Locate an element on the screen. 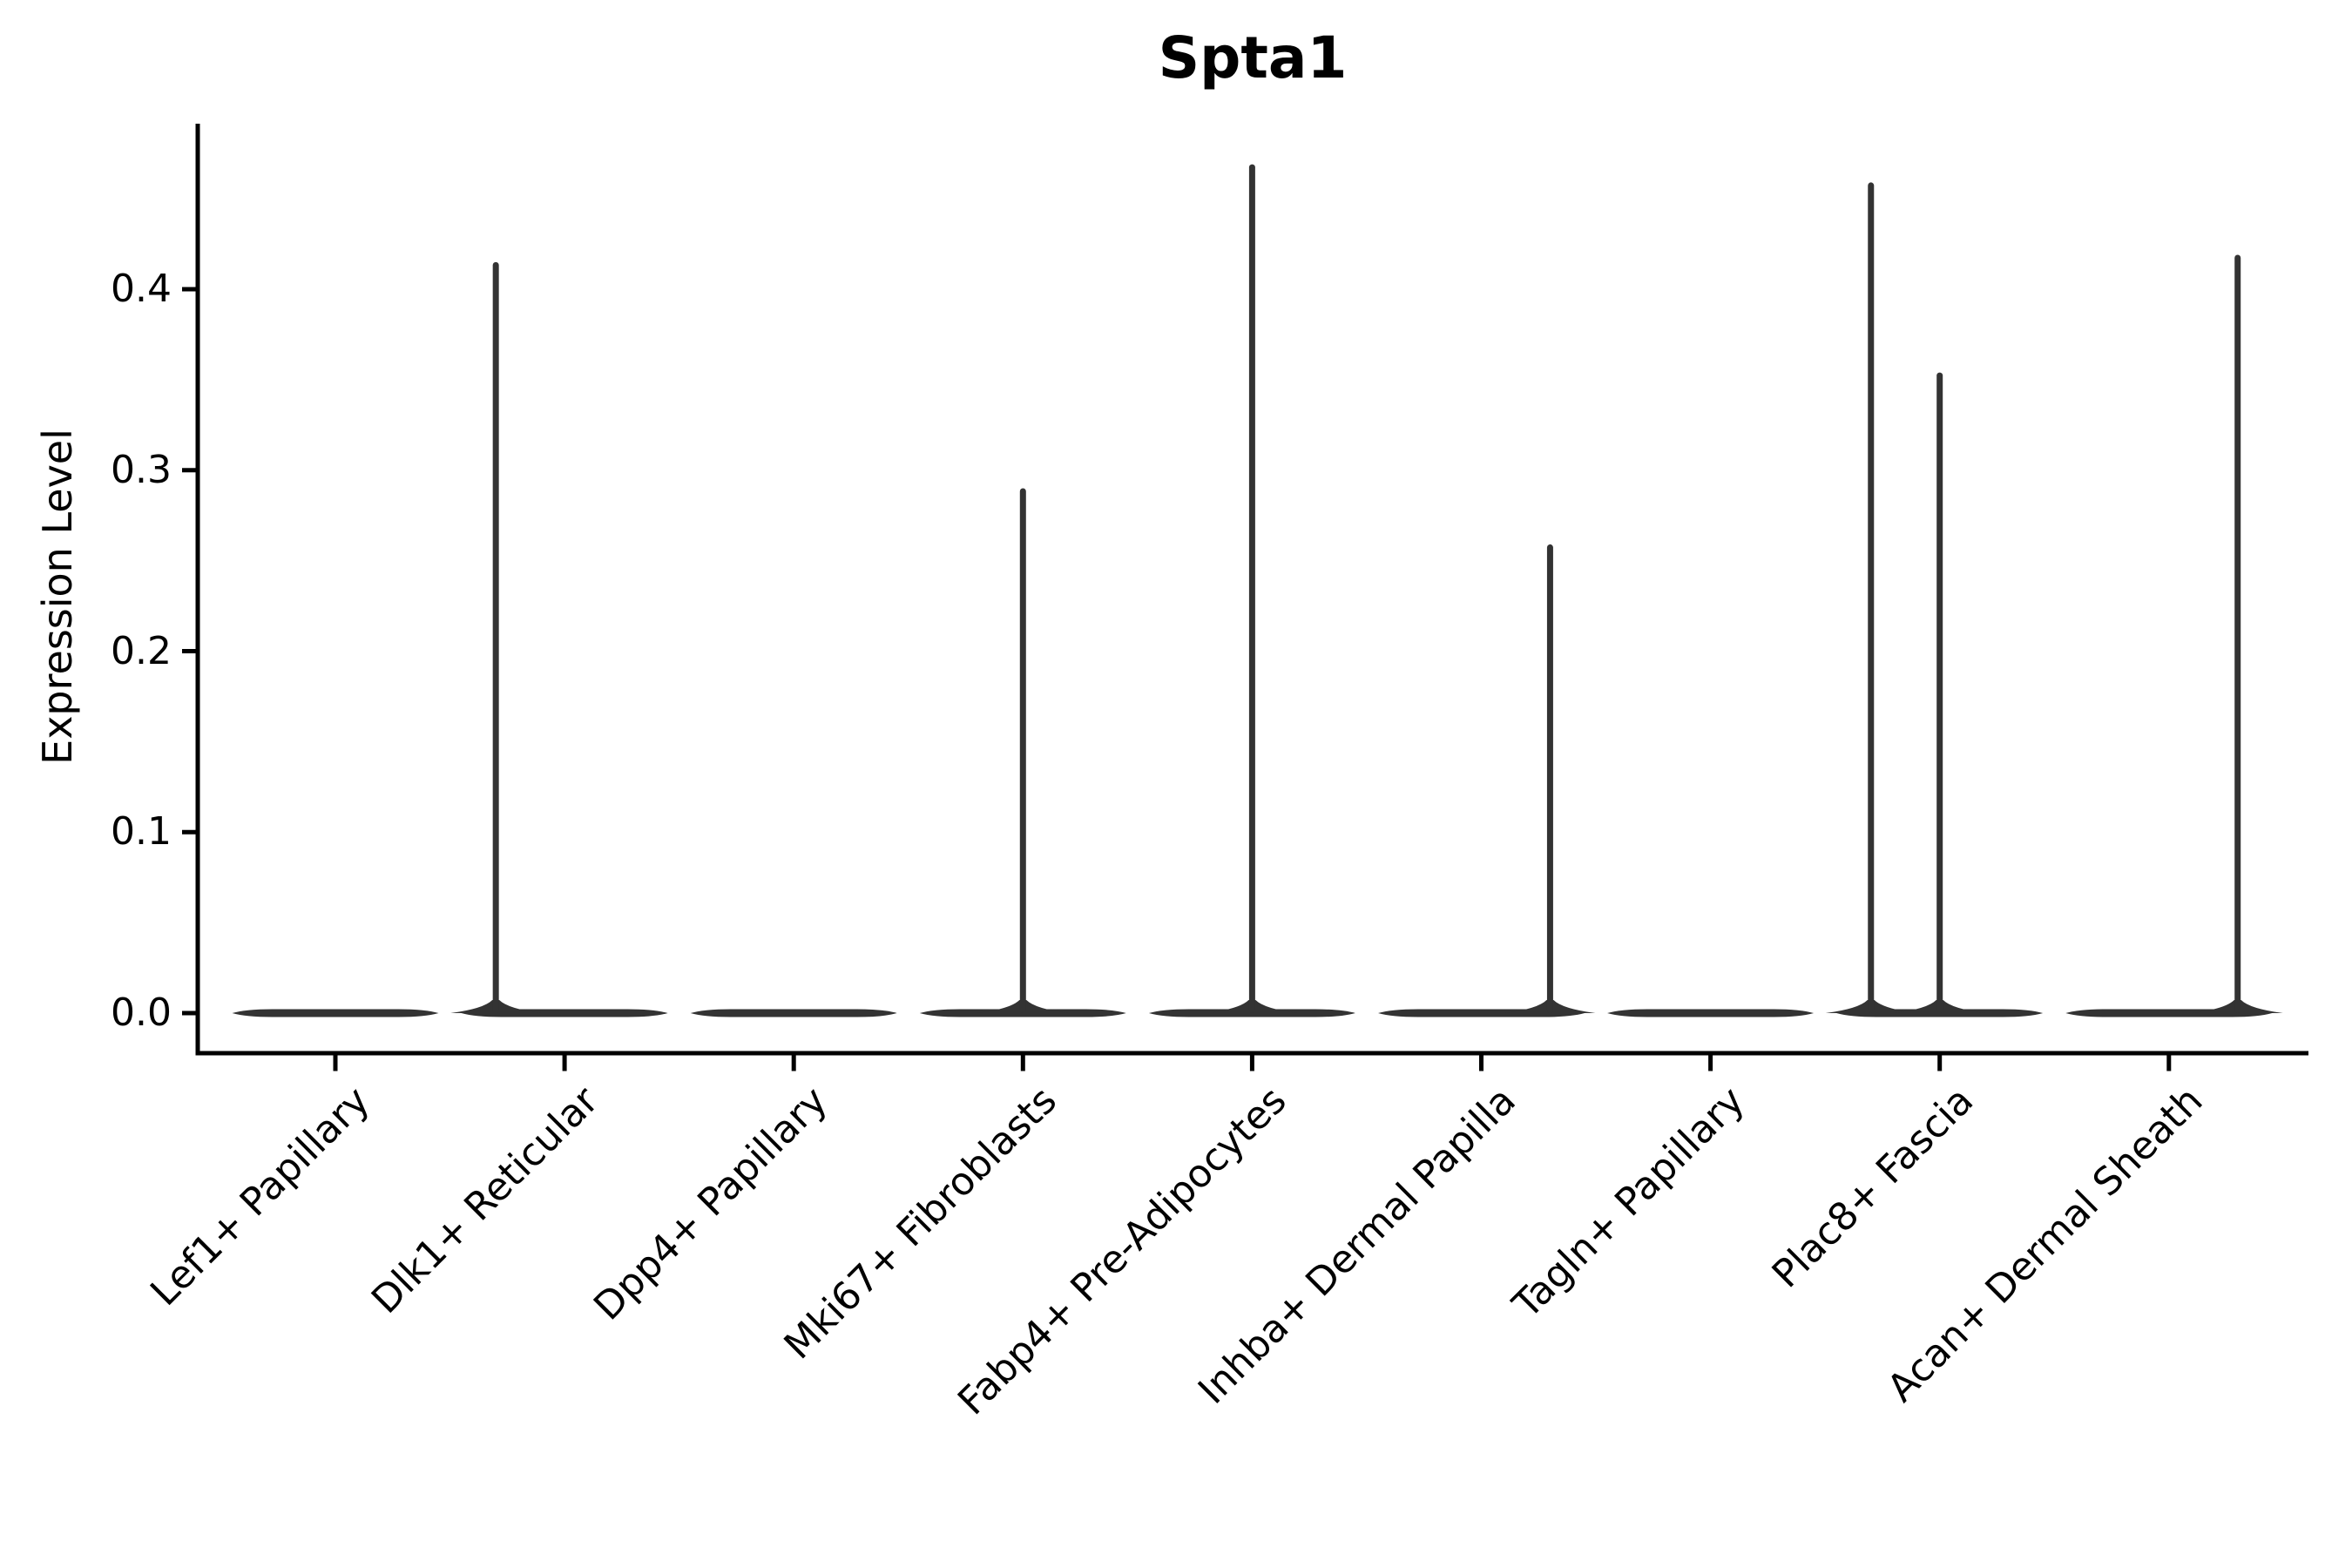 The image size is (2352, 1568). violin-lef1-papillary is located at coordinates (335, 1013).